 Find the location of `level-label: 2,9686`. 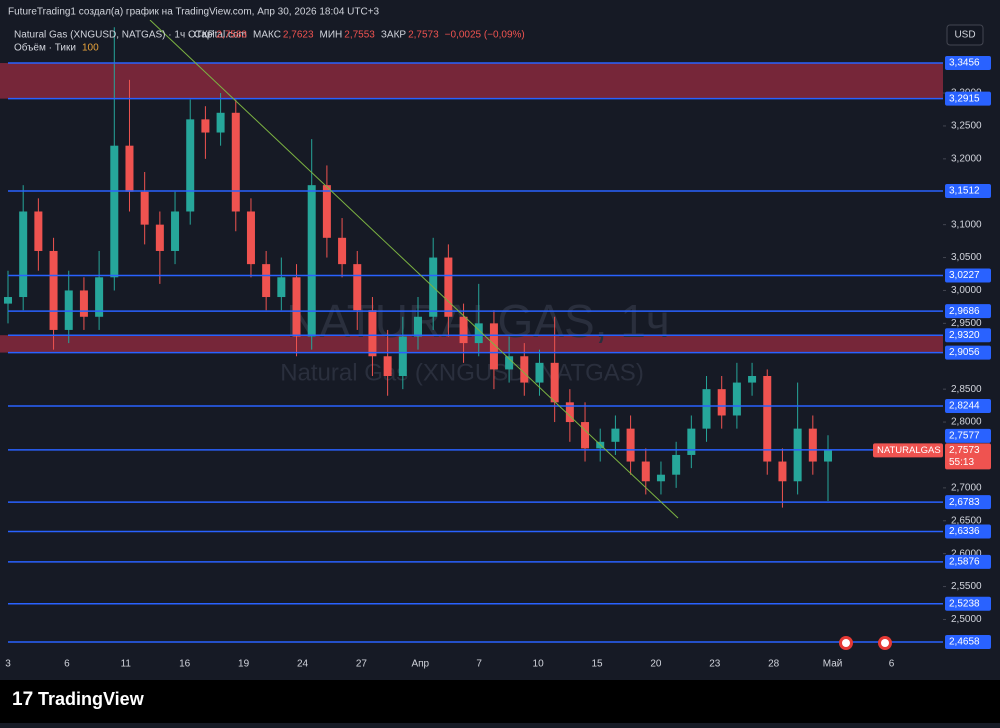

level-label: 2,9686 is located at coordinates (964, 311).